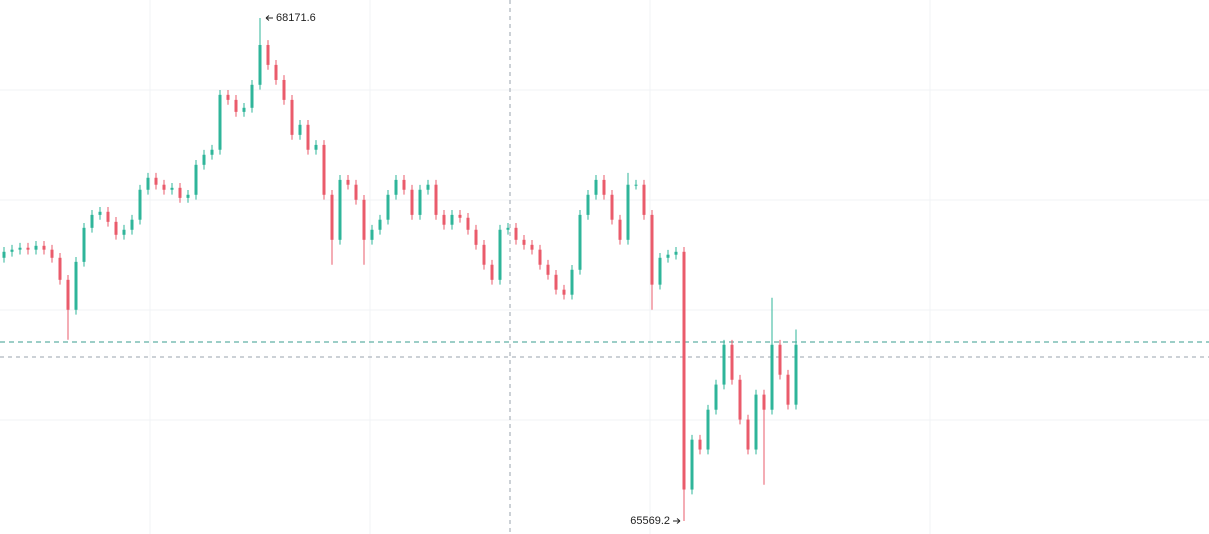  Describe the element at coordinates (269, 18) in the screenshot. I see `arrow-left` at that location.